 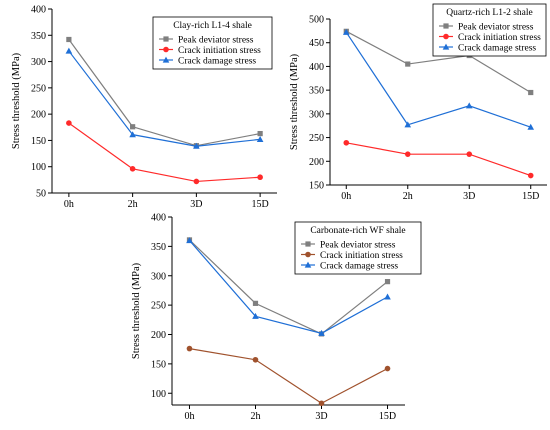 I want to click on legend-title: Quartz-rich L1-2 shale, so click(x=489, y=13).